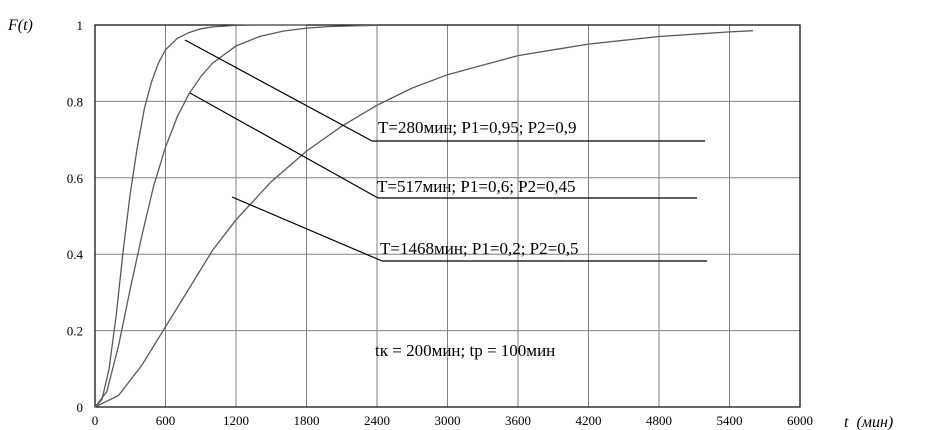 The width and height of the screenshot is (929, 430). Describe the element at coordinates (448, 420) in the screenshot. I see `x-tick-3000: 3000` at that location.